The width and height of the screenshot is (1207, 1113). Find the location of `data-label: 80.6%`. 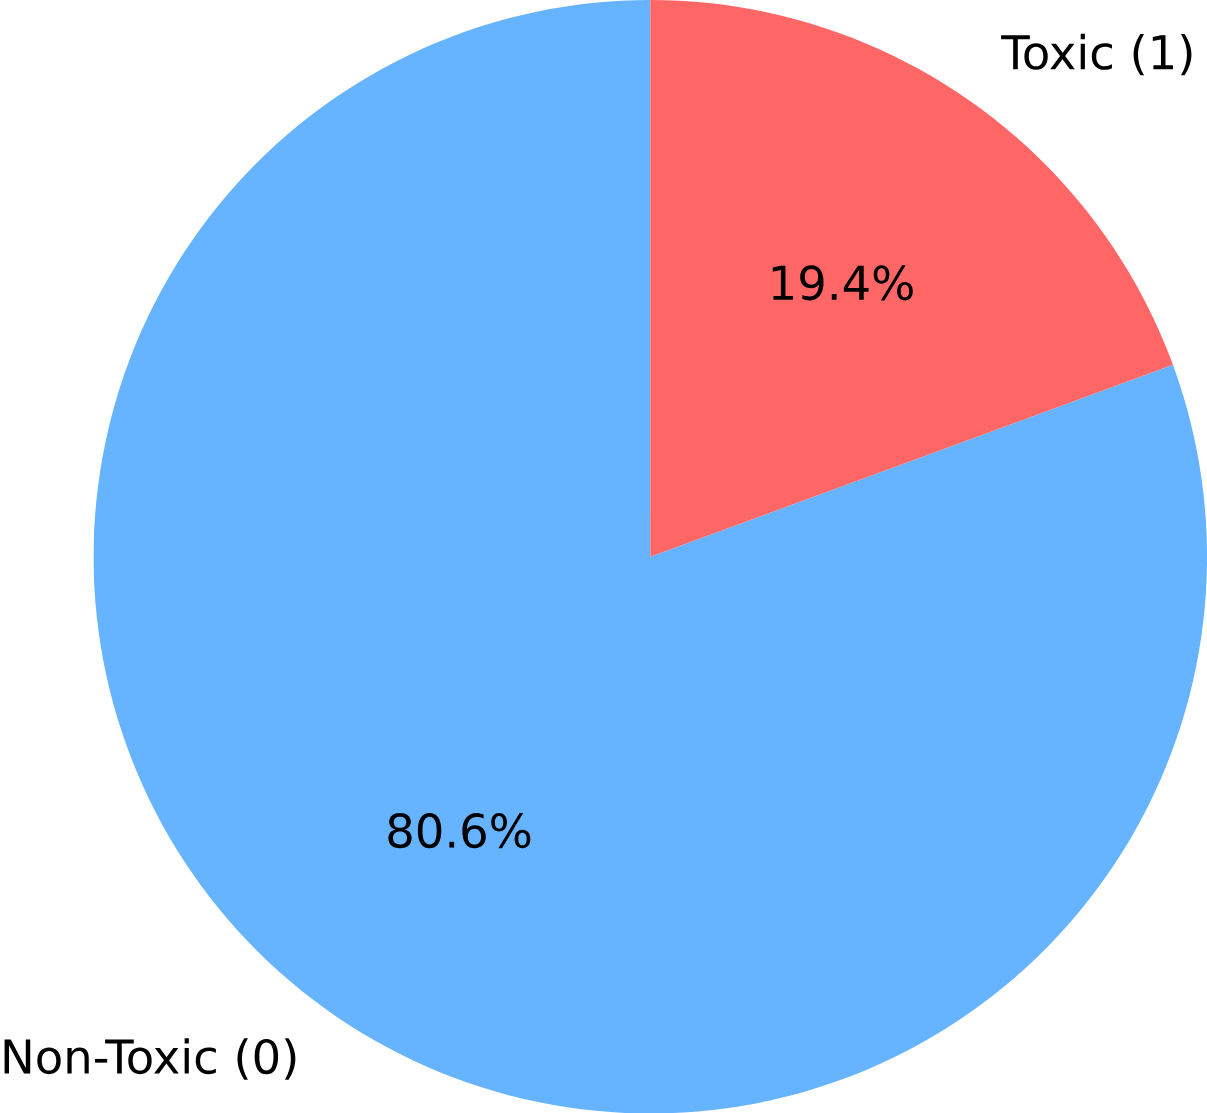

data-label: 80.6% is located at coordinates (459, 830).